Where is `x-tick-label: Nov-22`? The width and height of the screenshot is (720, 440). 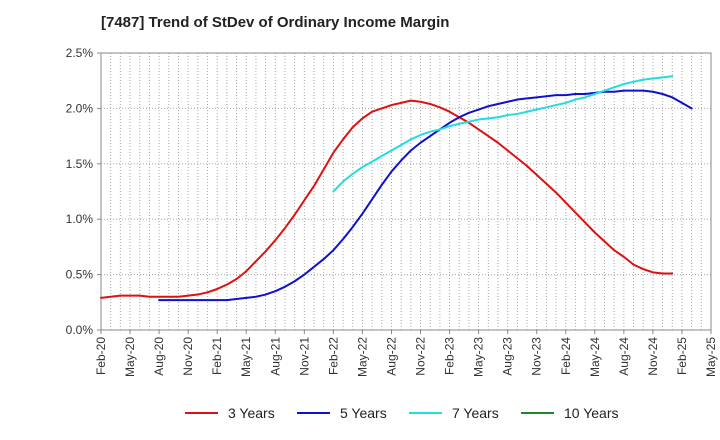
x-tick-label: Nov-22 is located at coordinates (421, 356).